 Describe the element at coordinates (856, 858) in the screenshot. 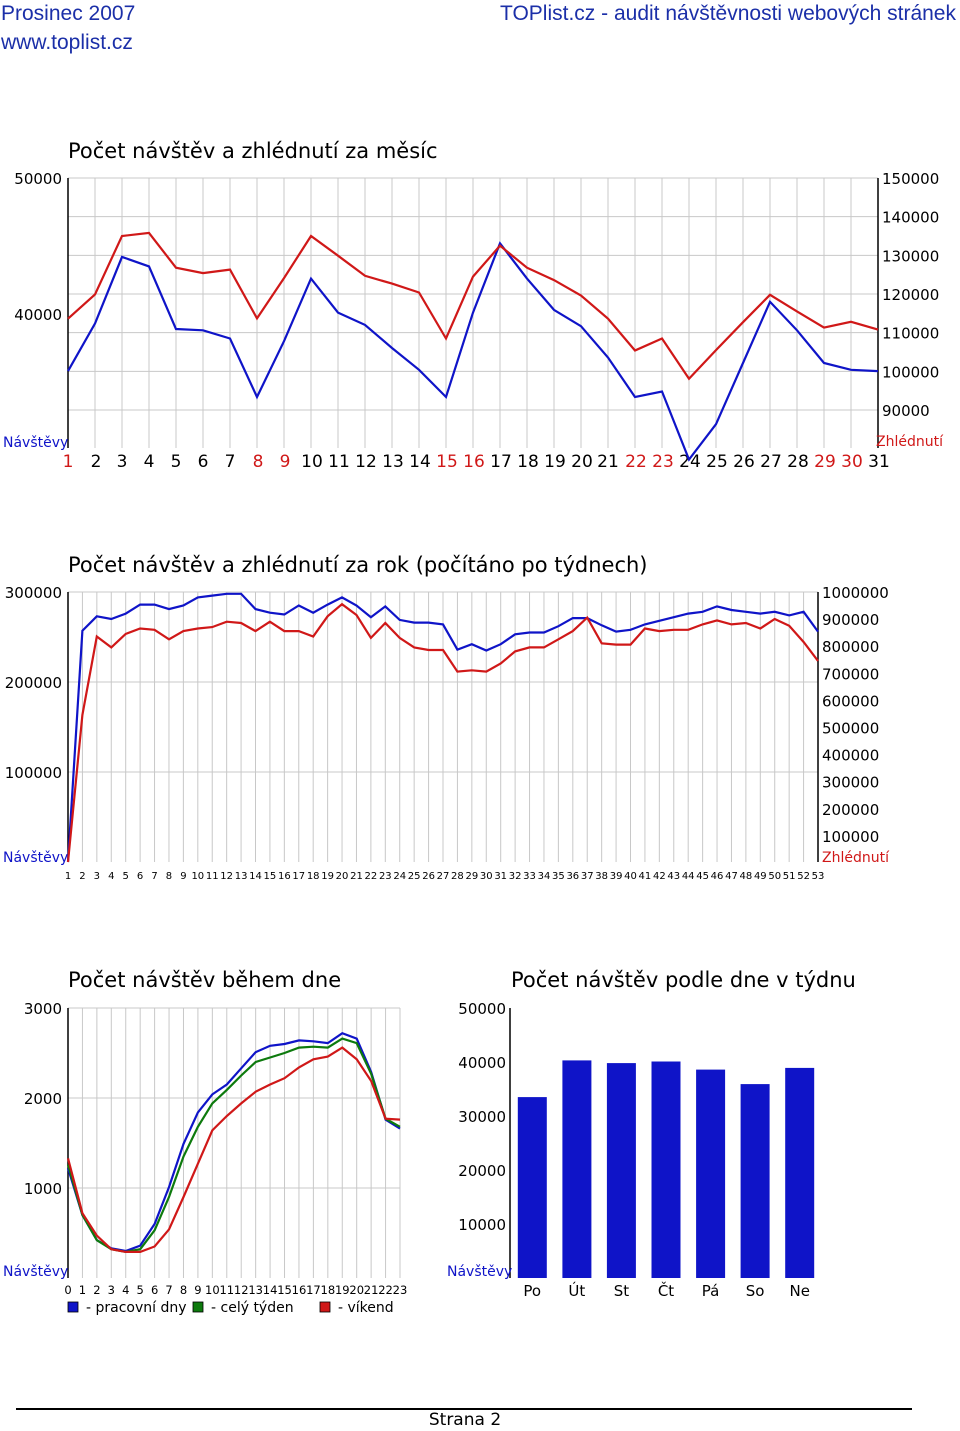

I see `y-right-label: Zhlédnutí` at that location.